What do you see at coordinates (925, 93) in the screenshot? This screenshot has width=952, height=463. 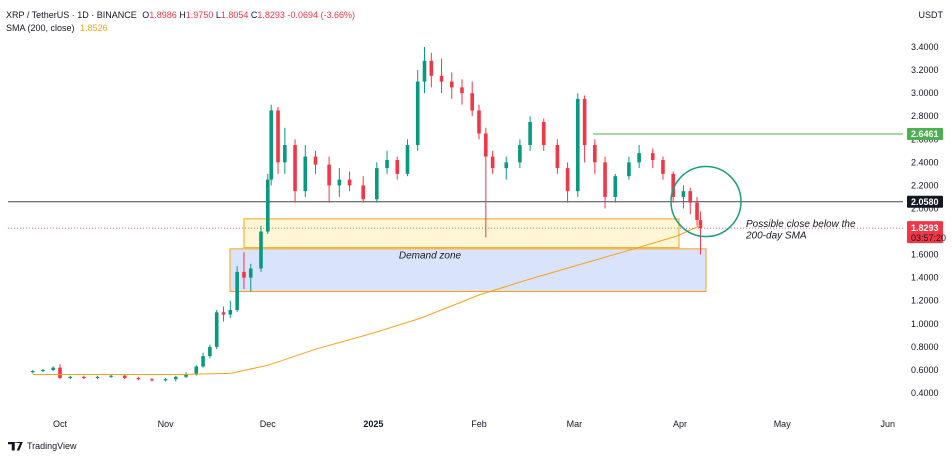 I see `y-tick-label: 3.0000` at bounding box center [925, 93].